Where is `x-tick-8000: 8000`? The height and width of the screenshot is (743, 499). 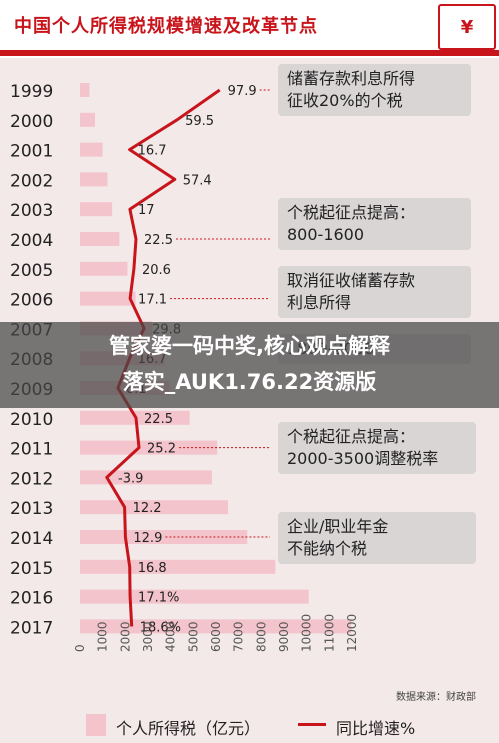 x-tick-8000: 8000 is located at coordinates (261, 636).